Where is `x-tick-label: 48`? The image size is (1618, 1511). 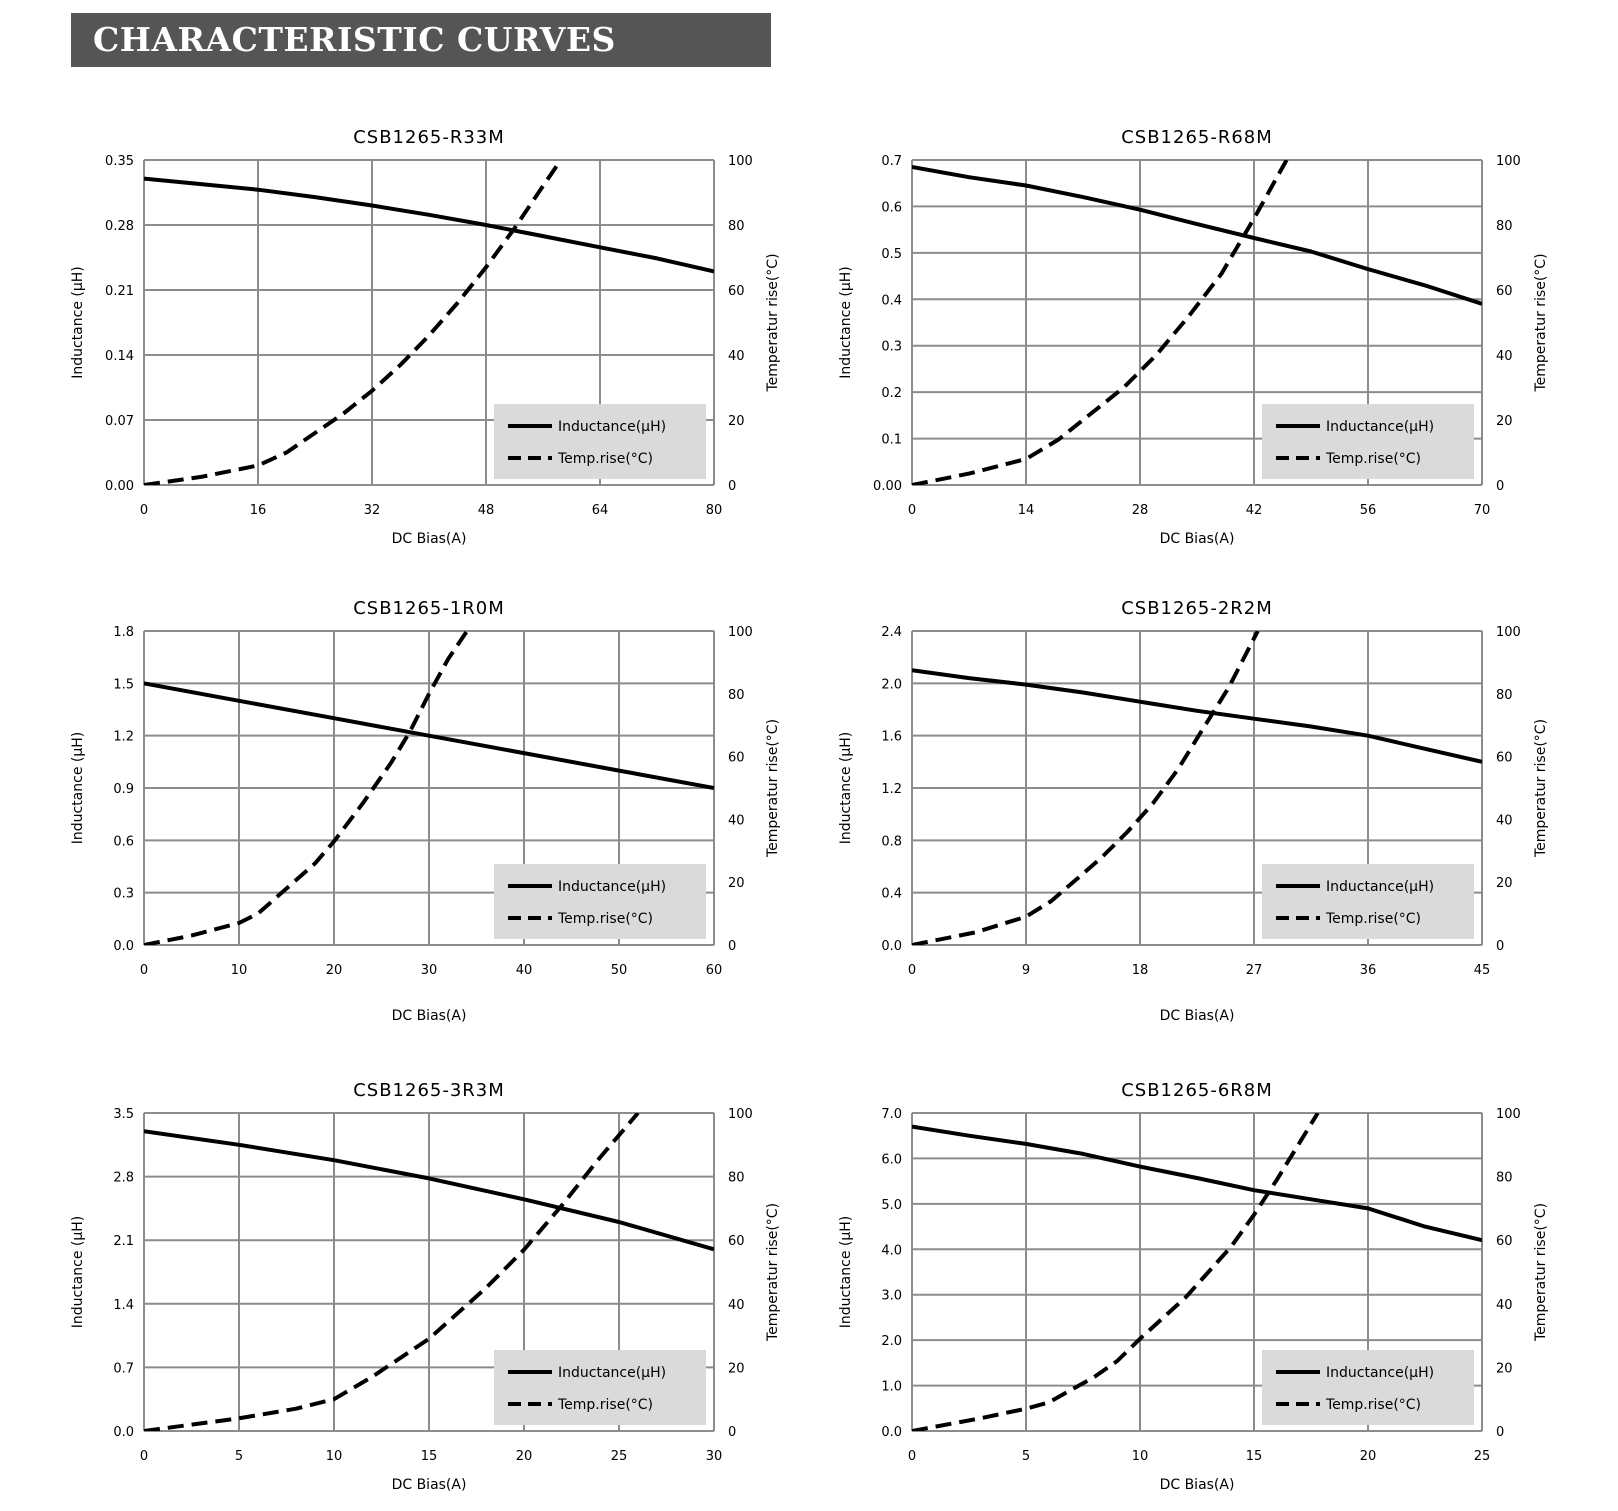
x-tick-label: 48 is located at coordinates (486, 510).